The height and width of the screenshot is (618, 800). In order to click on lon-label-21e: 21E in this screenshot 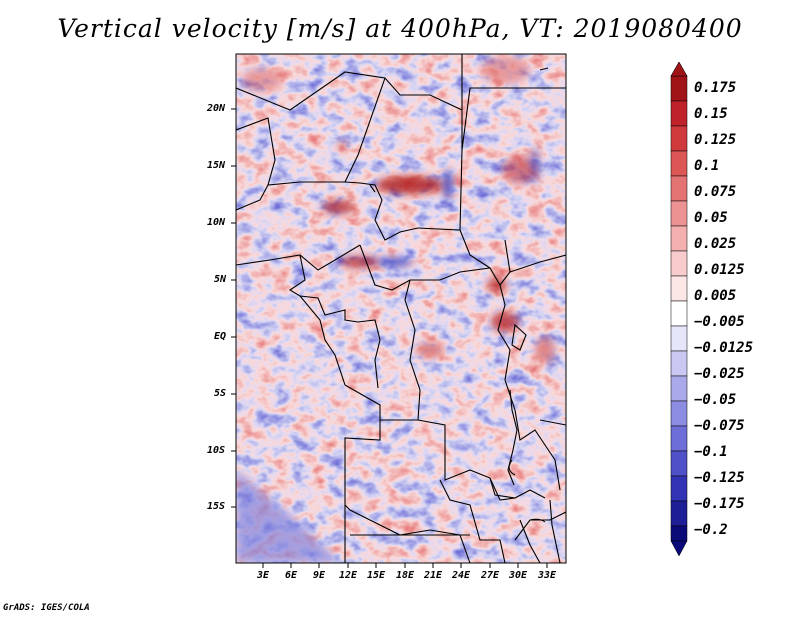, I will do `click(433, 575)`.